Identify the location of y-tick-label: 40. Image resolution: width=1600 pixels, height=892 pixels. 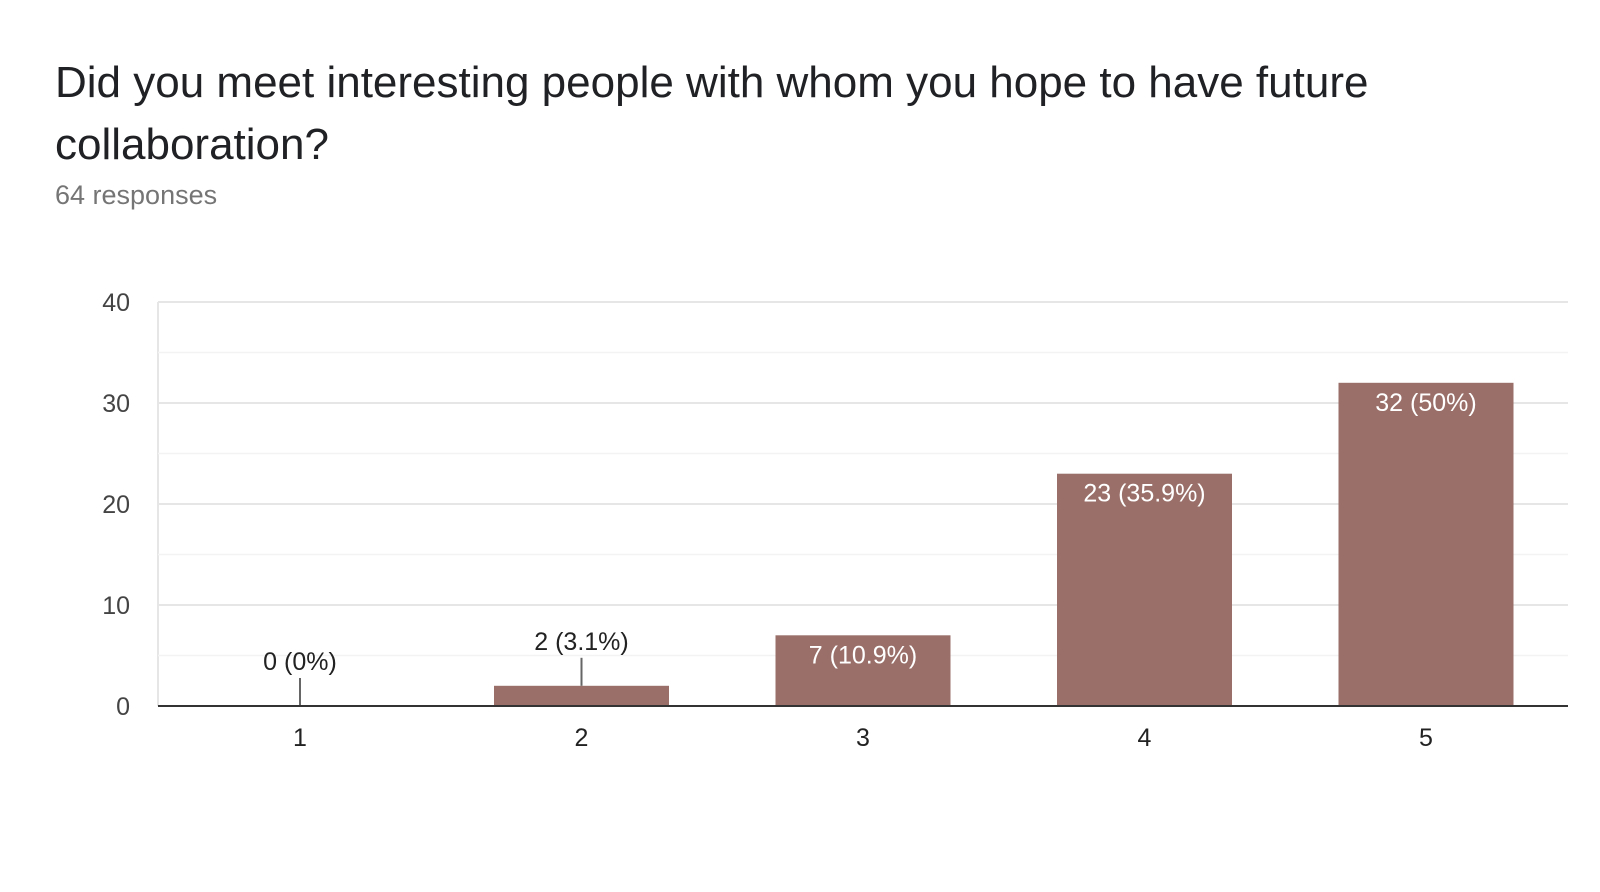
(116, 303).